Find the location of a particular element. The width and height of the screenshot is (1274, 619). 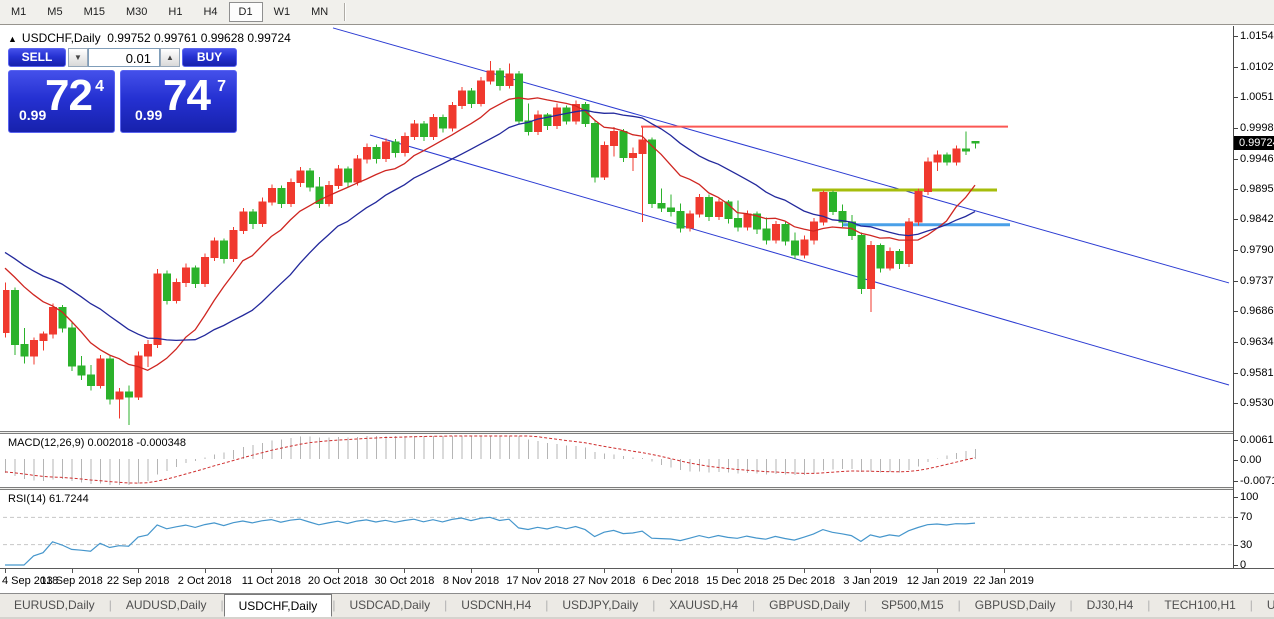

macd-axis-label: 0.006137 is located at coordinates (1257, 440).